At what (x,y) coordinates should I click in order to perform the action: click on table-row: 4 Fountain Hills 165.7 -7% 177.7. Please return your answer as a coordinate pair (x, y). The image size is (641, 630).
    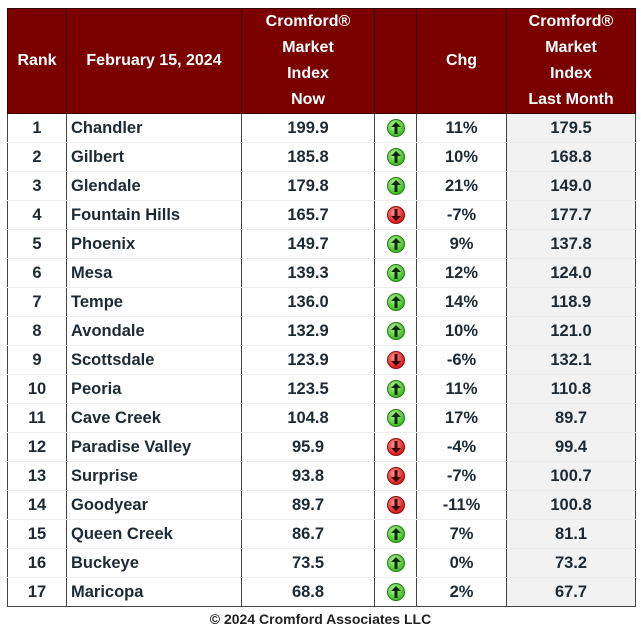
    Looking at the image, I should click on (321, 215).